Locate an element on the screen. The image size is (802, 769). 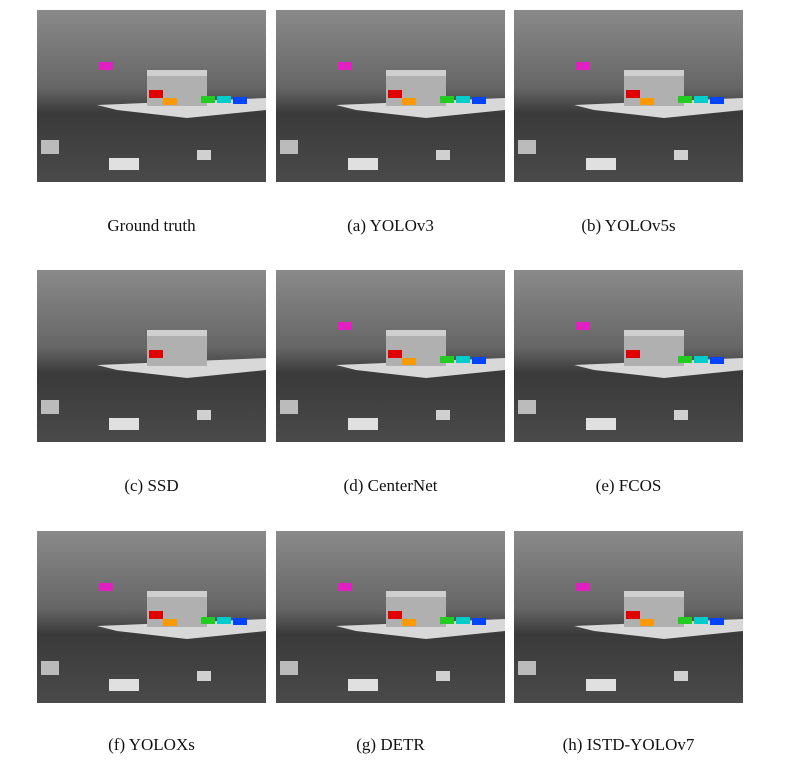
caption: (h) ISTD-YOLOv7 is located at coordinates (628, 744).